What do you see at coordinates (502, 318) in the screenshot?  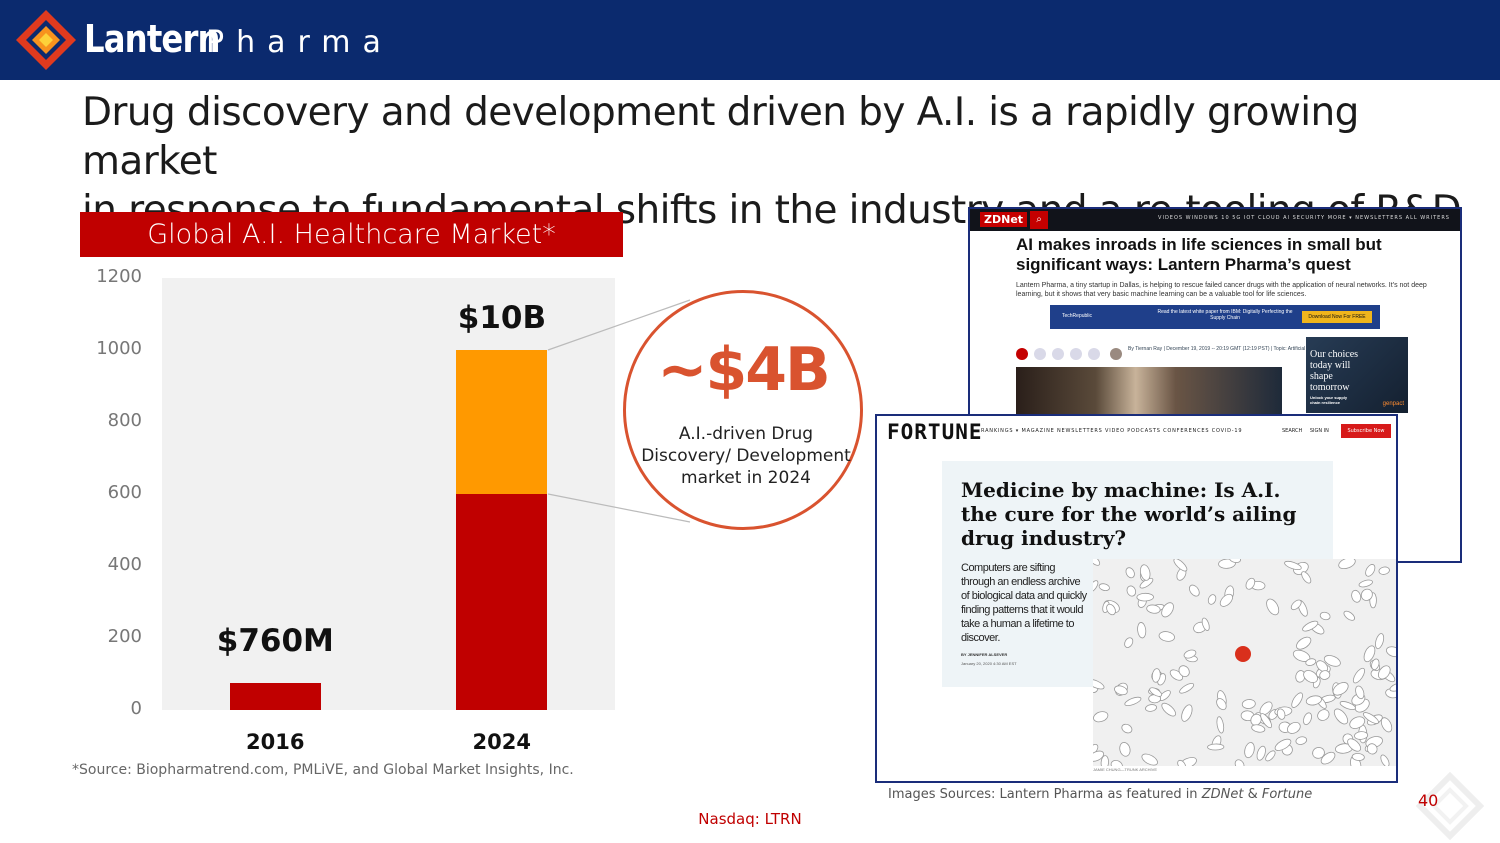 I see `bar-value-label: $10B` at bounding box center [502, 318].